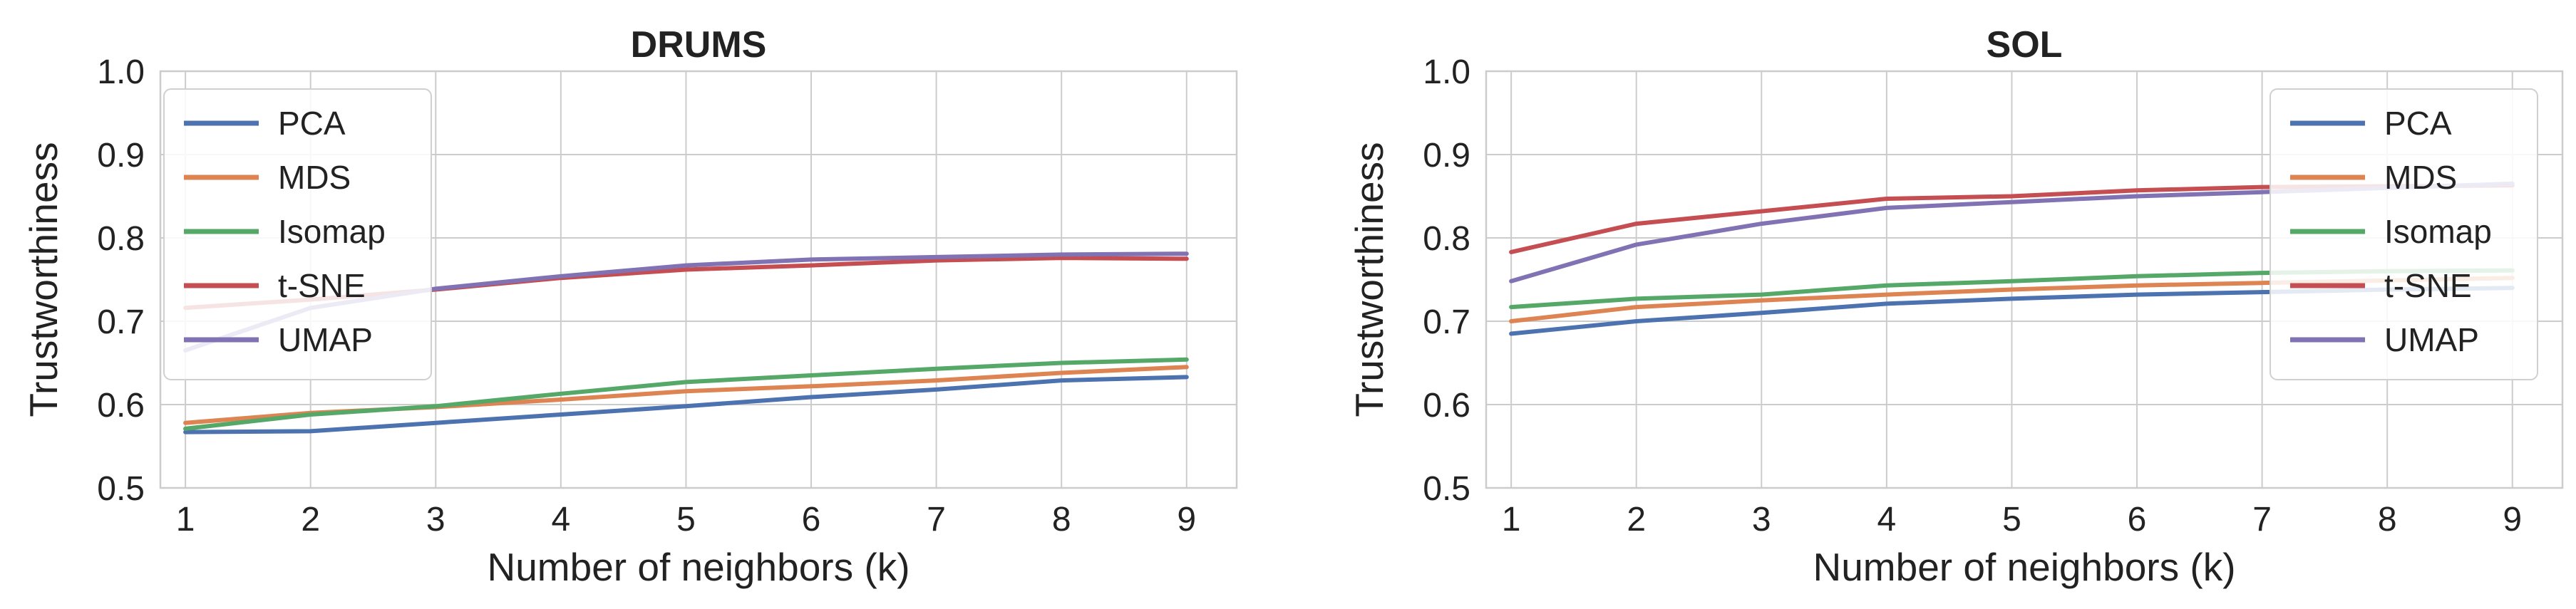 The height and width of the screenshot is (609, 2576). I want to click on series-line-pca, so click(686, 404).